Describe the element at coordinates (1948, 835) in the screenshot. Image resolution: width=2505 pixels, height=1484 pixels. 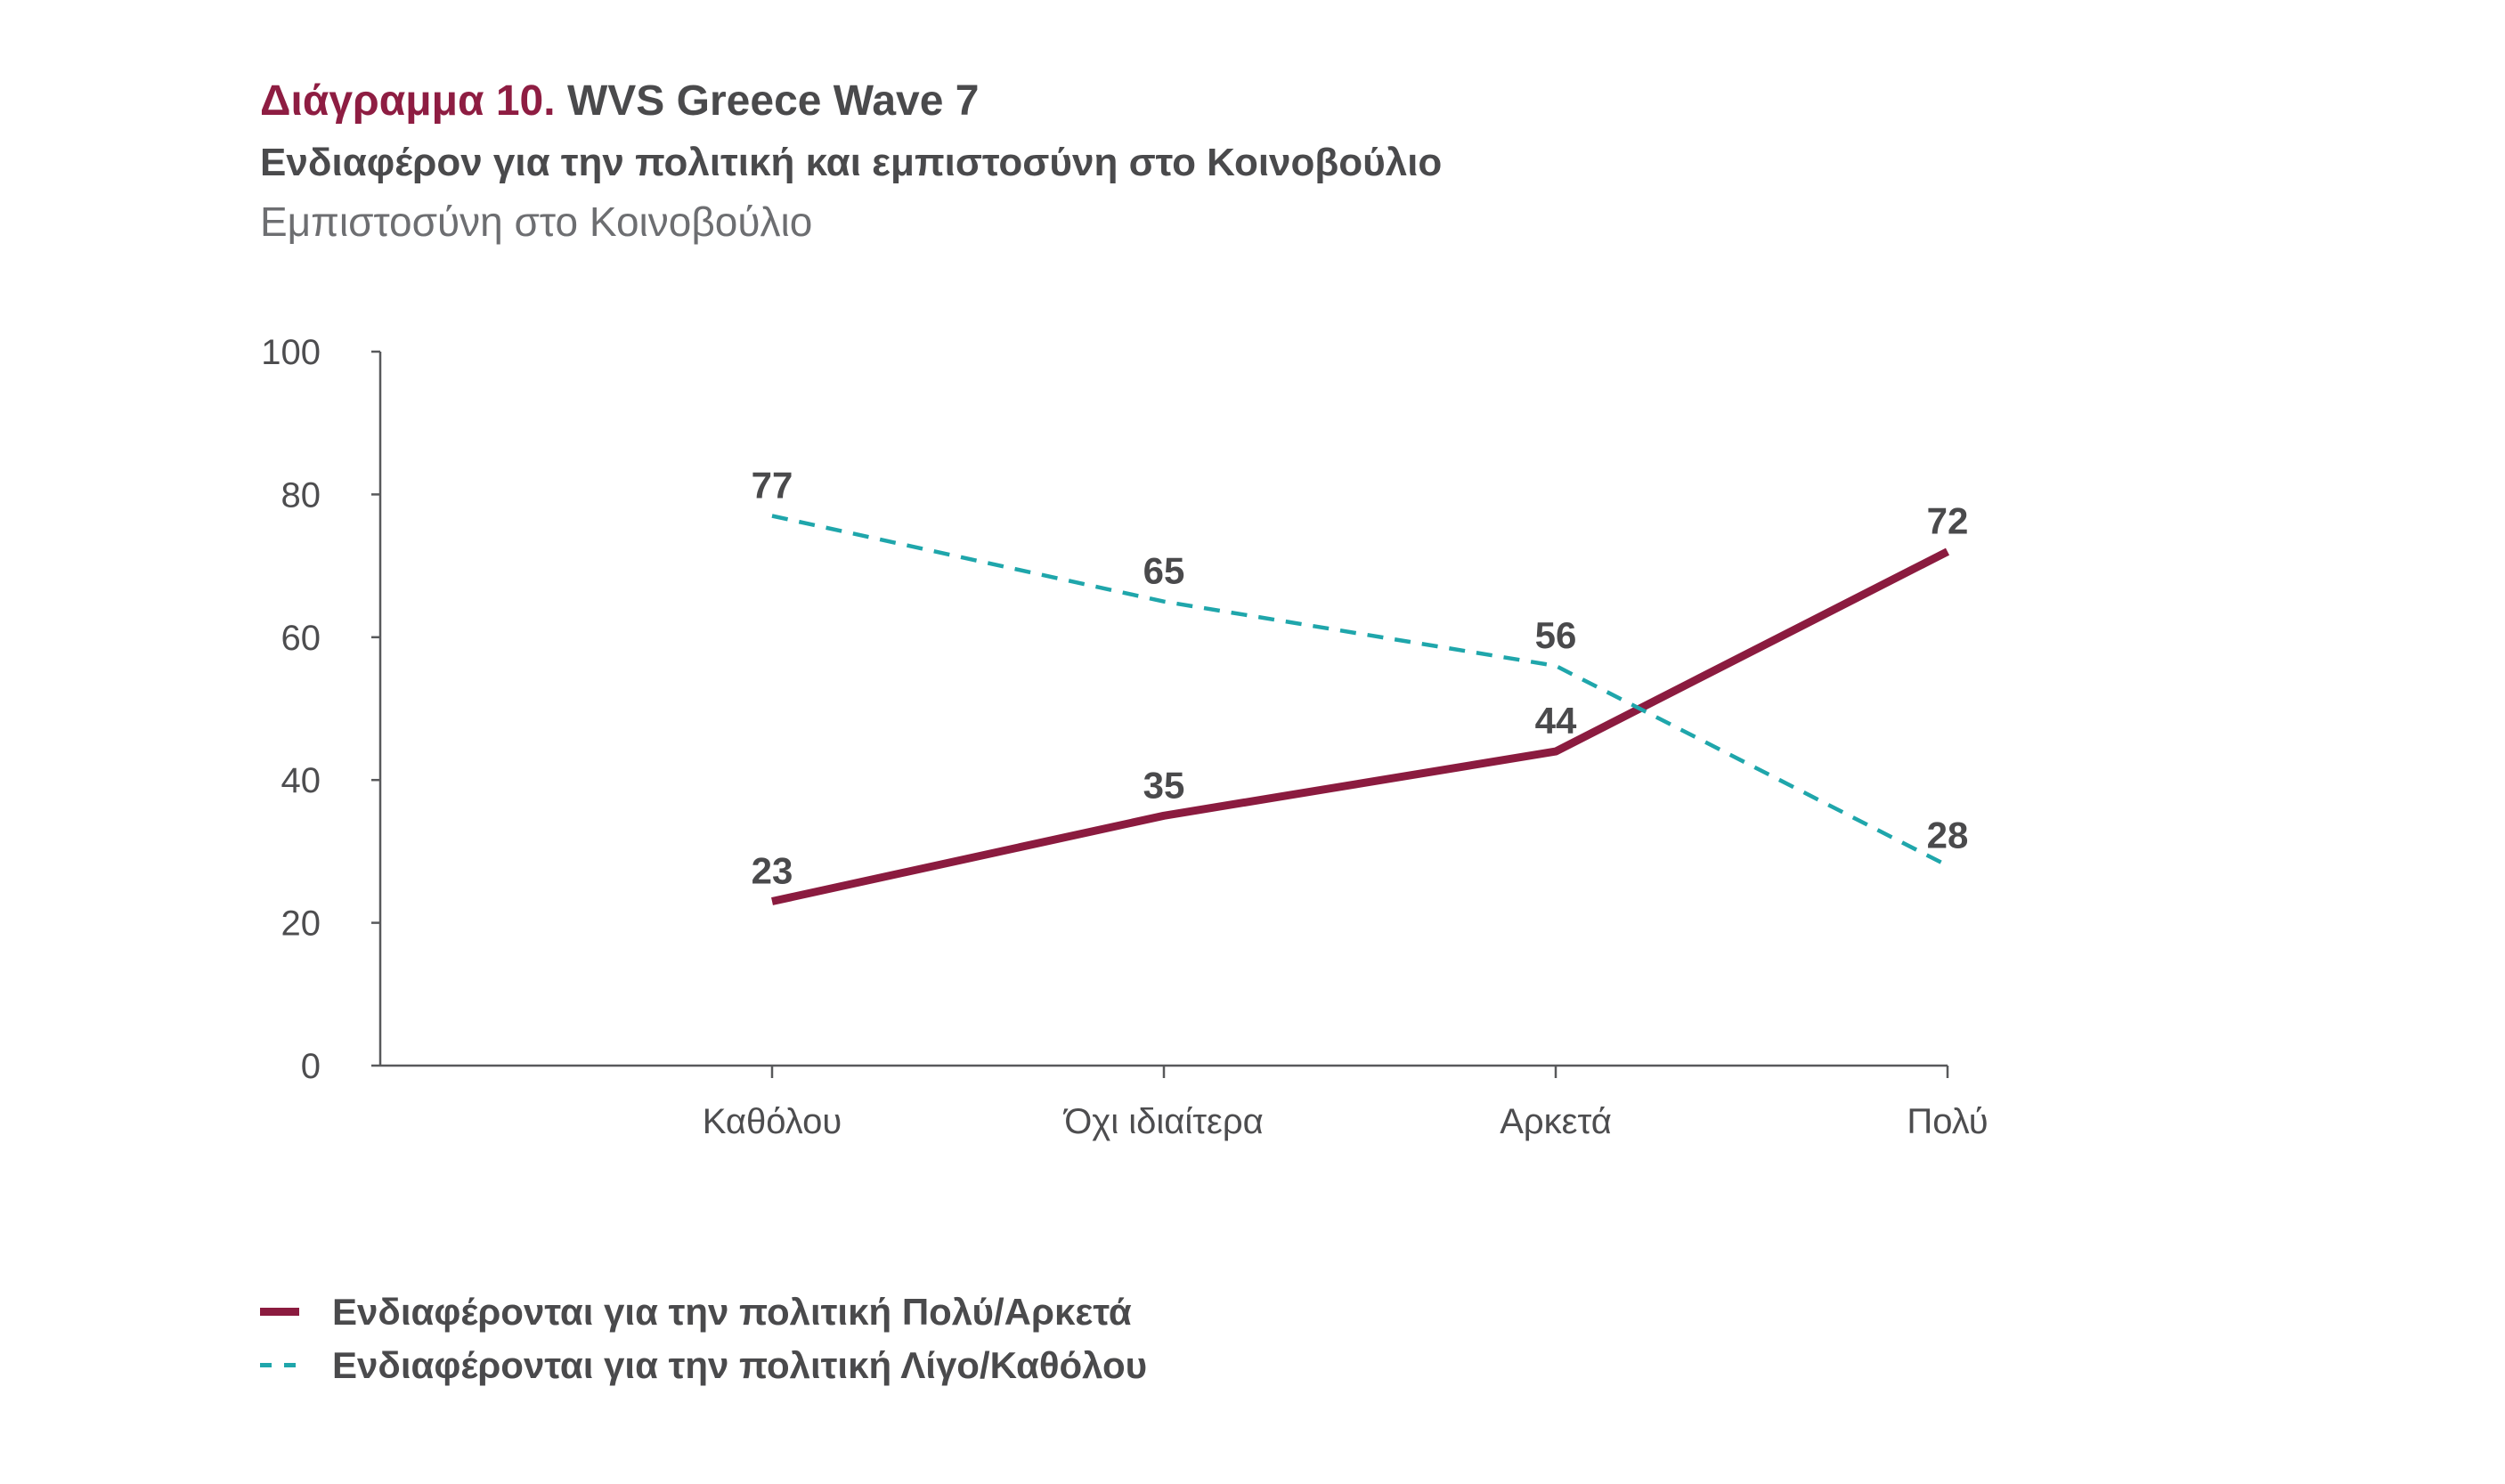
I see `data-label: 28` at that location.